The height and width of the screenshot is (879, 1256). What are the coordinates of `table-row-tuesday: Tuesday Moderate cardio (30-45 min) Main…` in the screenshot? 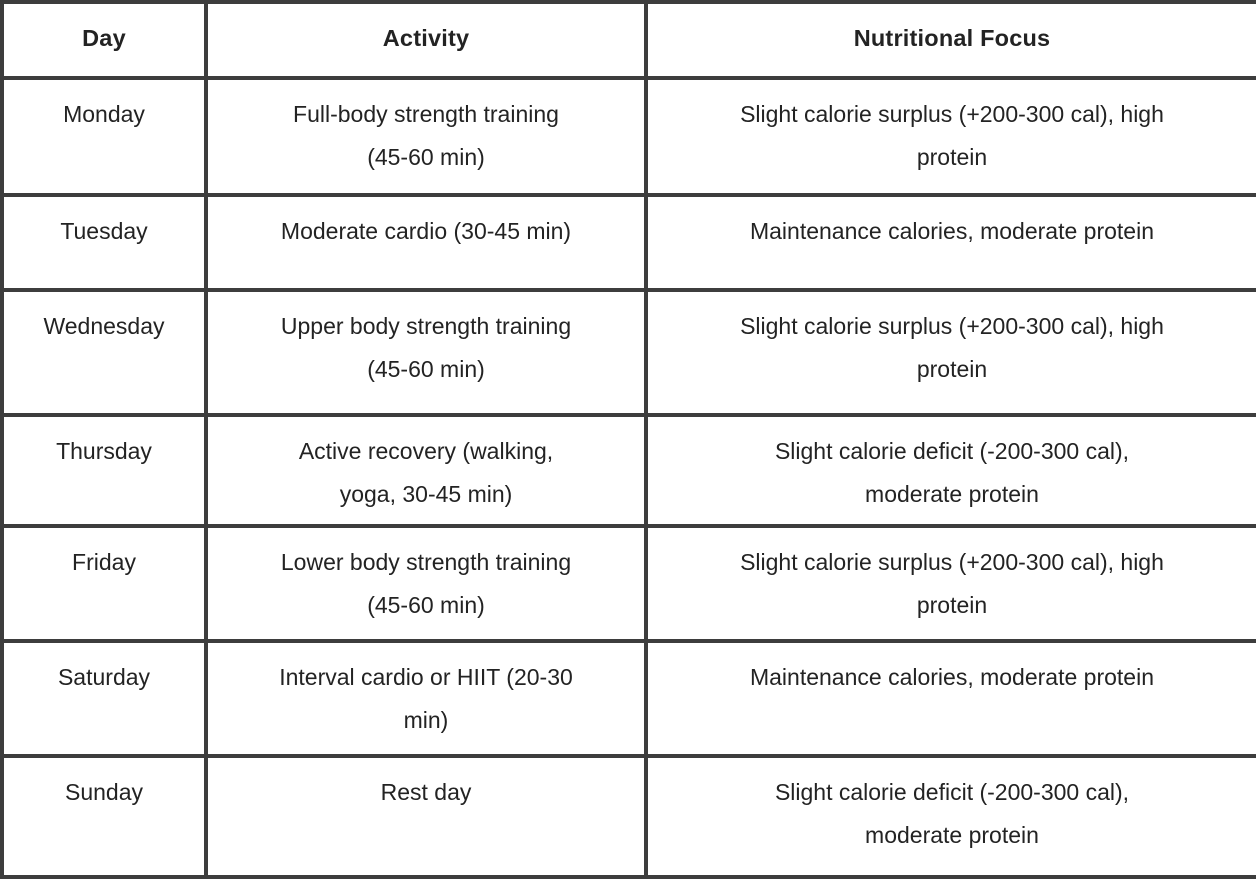 It's located at (628, 242).